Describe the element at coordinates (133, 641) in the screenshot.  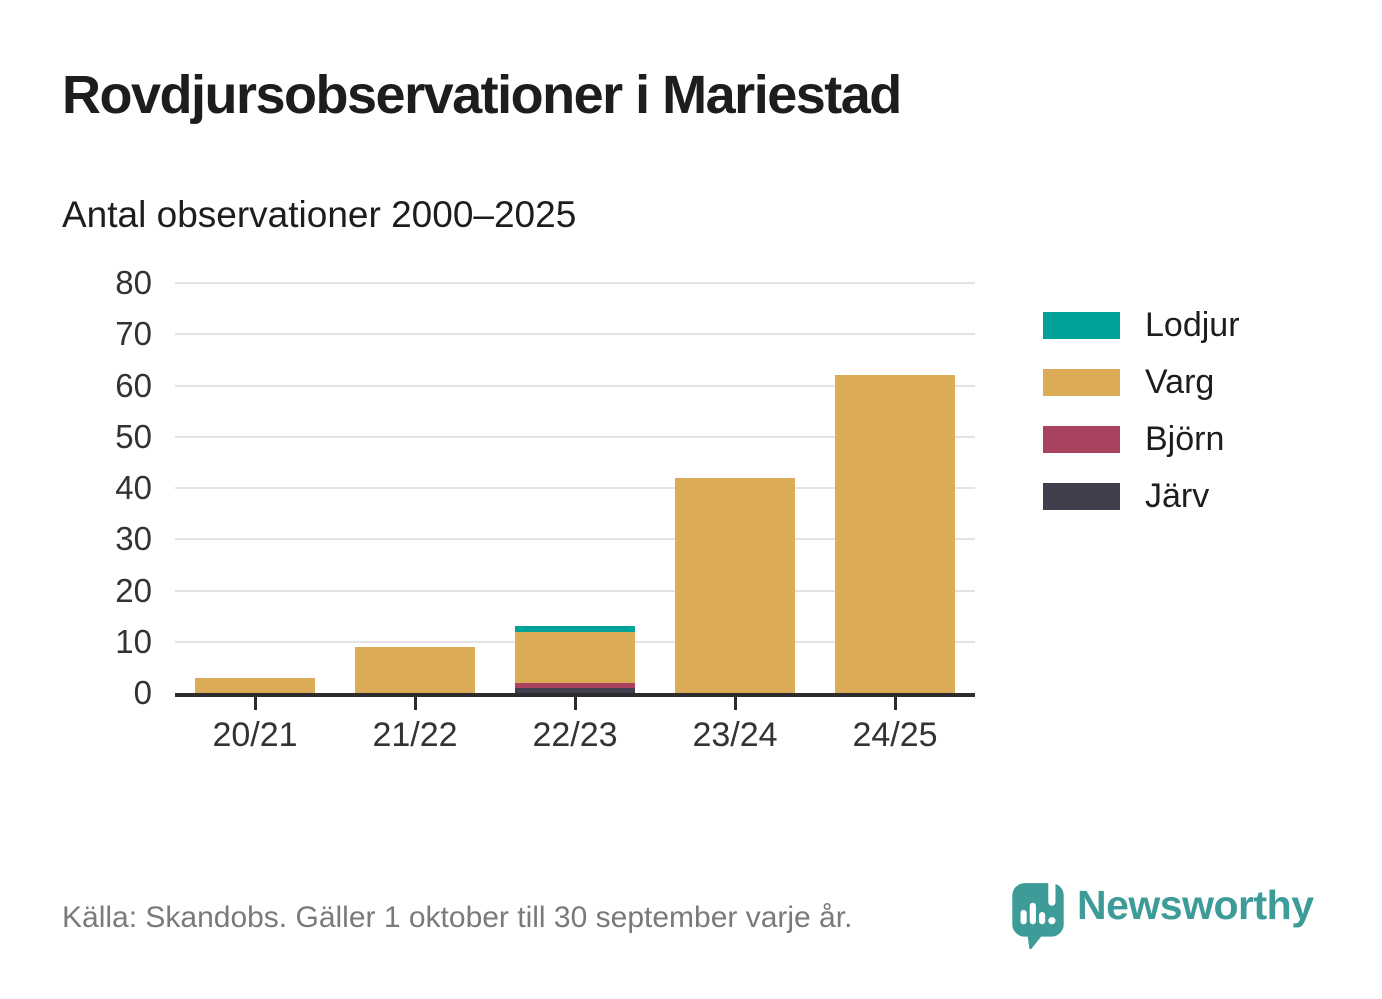
I see `y-tick-label-10: 10` at that location.